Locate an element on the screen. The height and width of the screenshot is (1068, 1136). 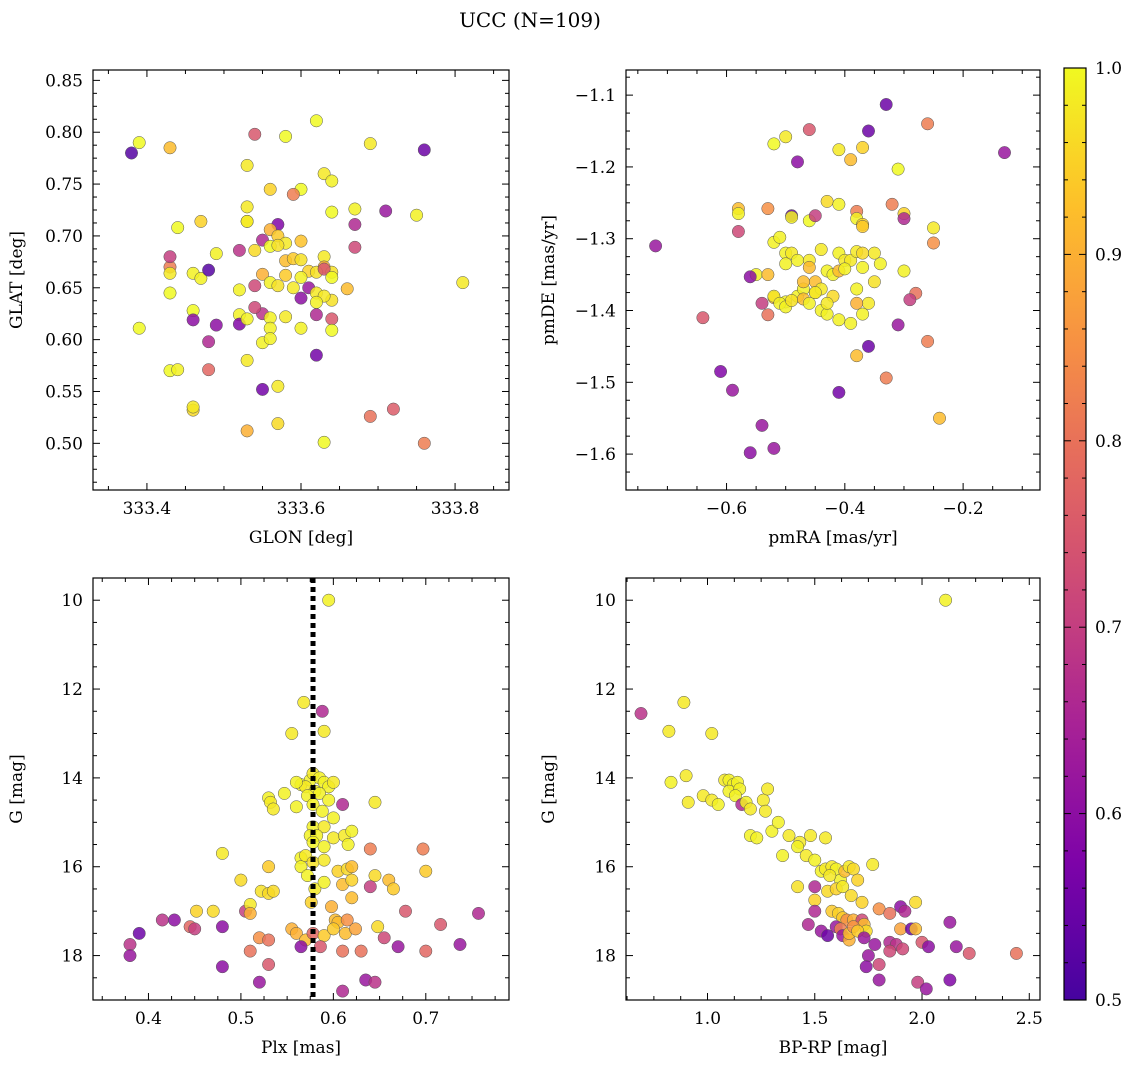
x-tick-label: 0.7 is located at coordinates (425, 1019).